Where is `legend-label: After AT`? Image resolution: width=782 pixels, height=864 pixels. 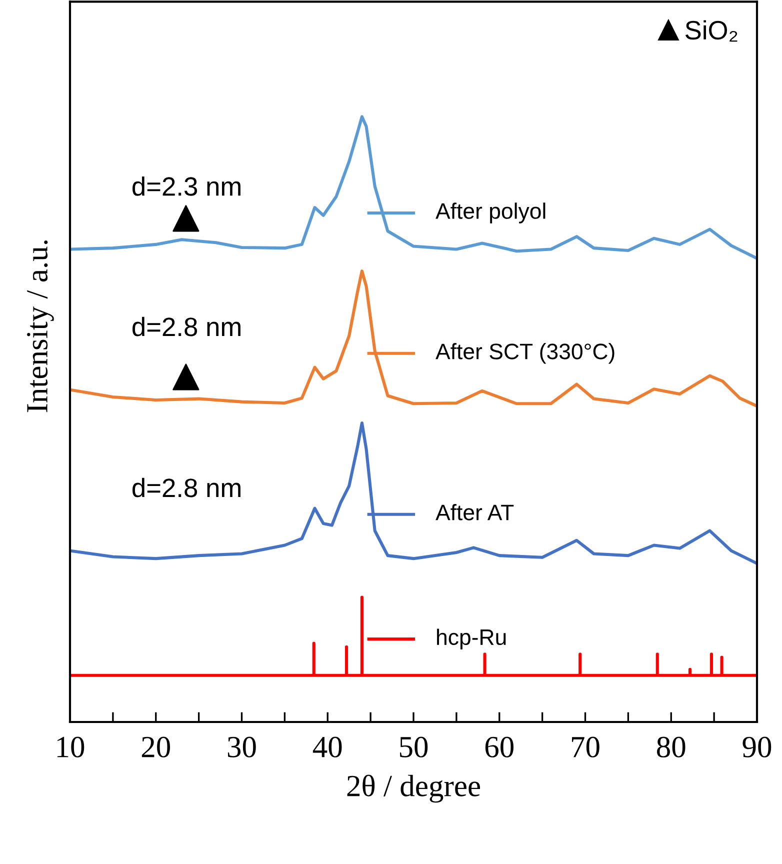
legend-label: After AT is located at coordinates (475, 512).